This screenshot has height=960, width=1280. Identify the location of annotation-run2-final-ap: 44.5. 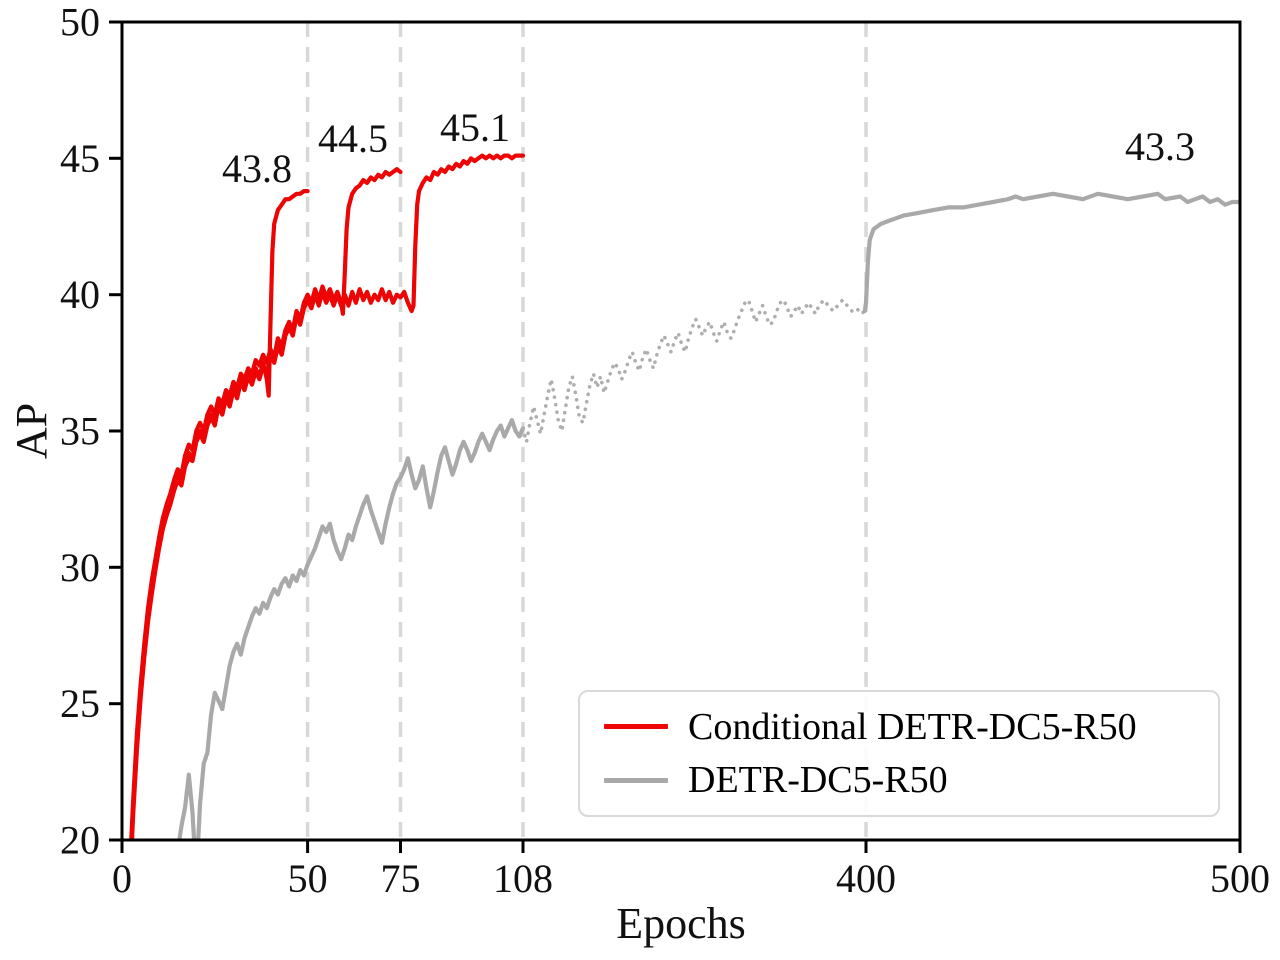
(353, 138).